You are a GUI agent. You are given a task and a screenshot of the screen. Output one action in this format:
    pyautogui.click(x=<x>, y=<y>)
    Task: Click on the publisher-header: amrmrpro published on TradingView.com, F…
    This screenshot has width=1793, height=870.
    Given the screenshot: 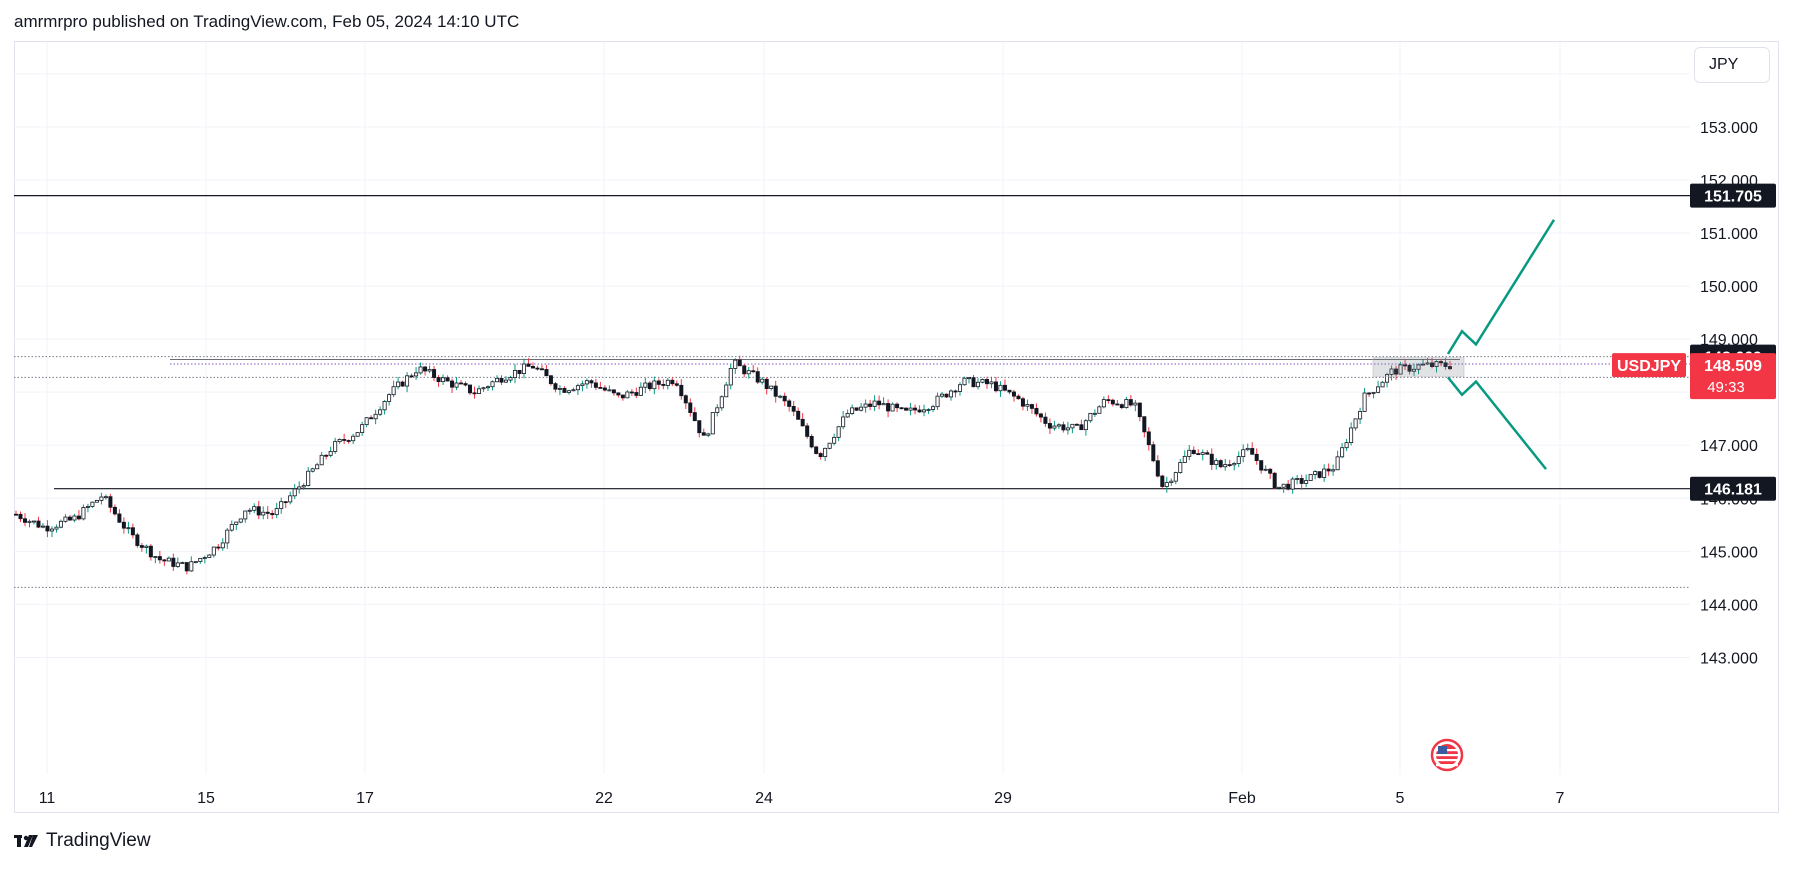 What is the action you would take?
    pyautogui.click(x=267, y=21)
    